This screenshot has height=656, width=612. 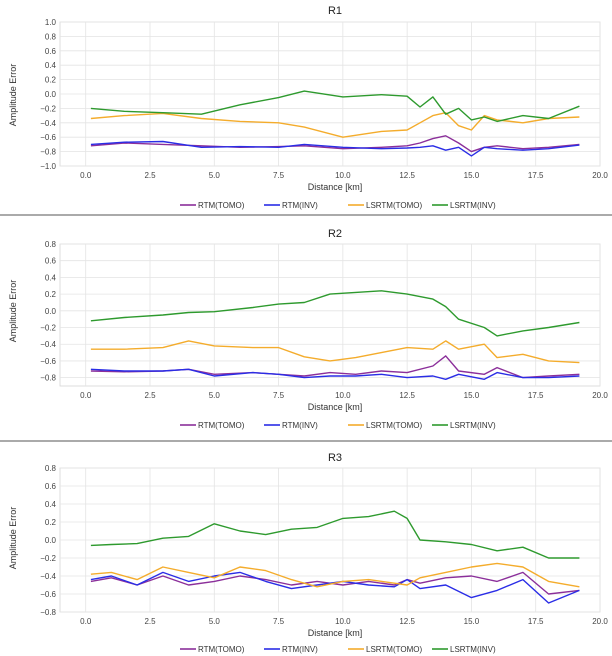 What do you see at coordinates (51, 22) in the screenshot?
I see `y-tick-label: 1.0` at bounding box center [51, 22].